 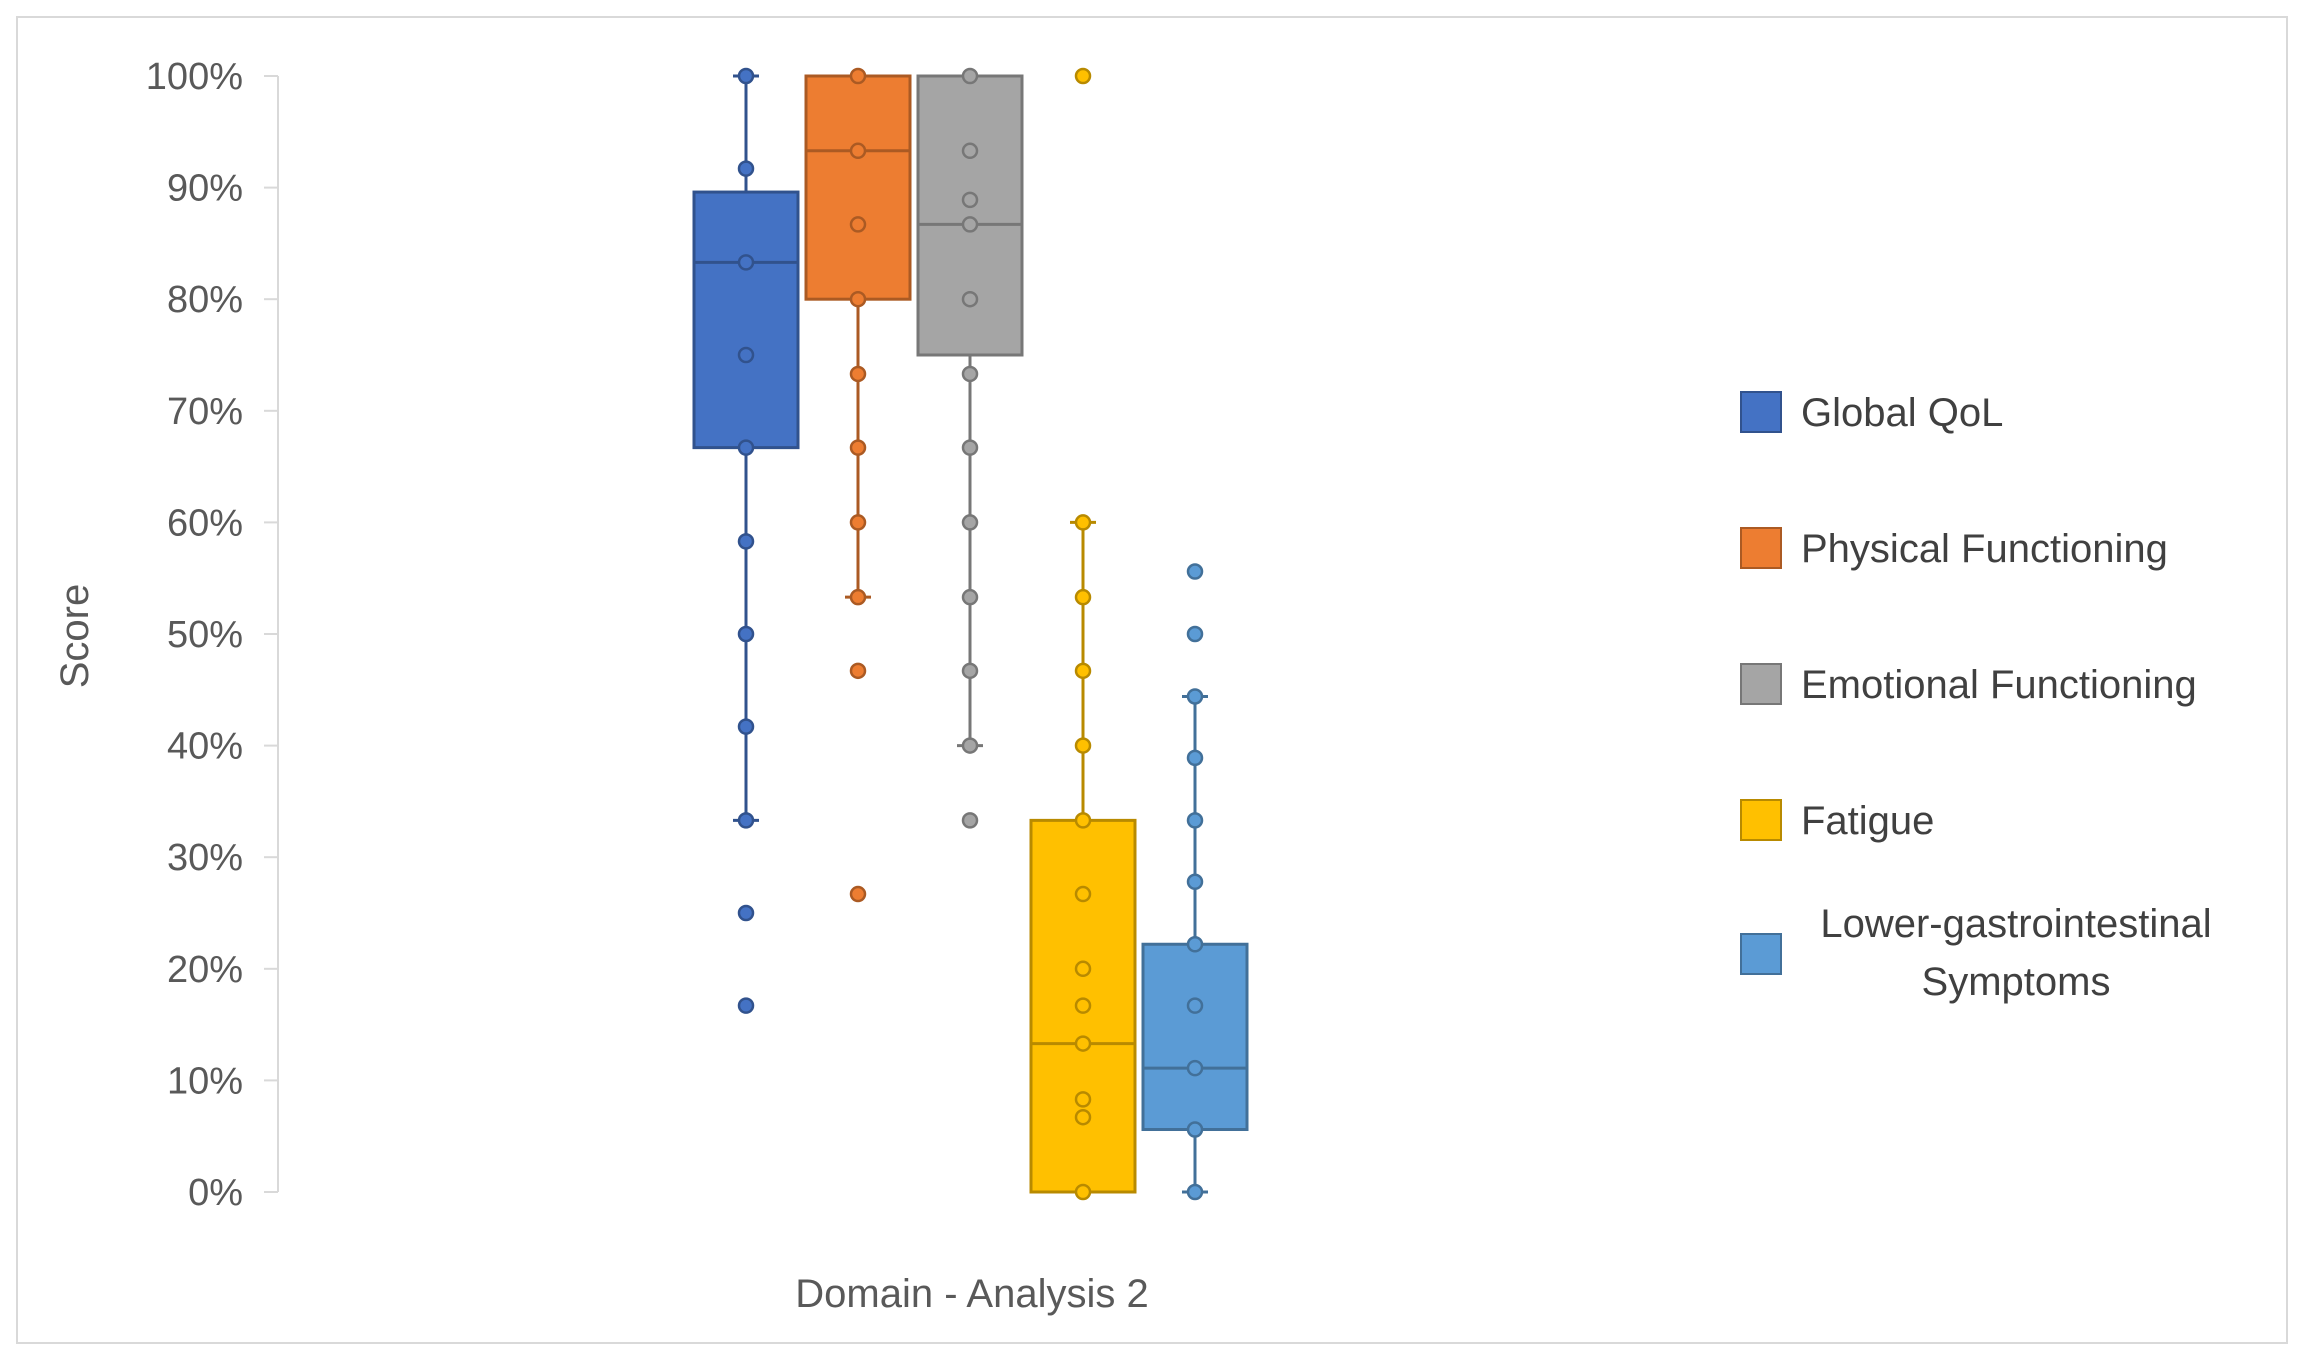 What do you see at coordinates (205, 858) in the screenshot?
I see `y-tick-label: 30%` at bounding box center [205, 858].